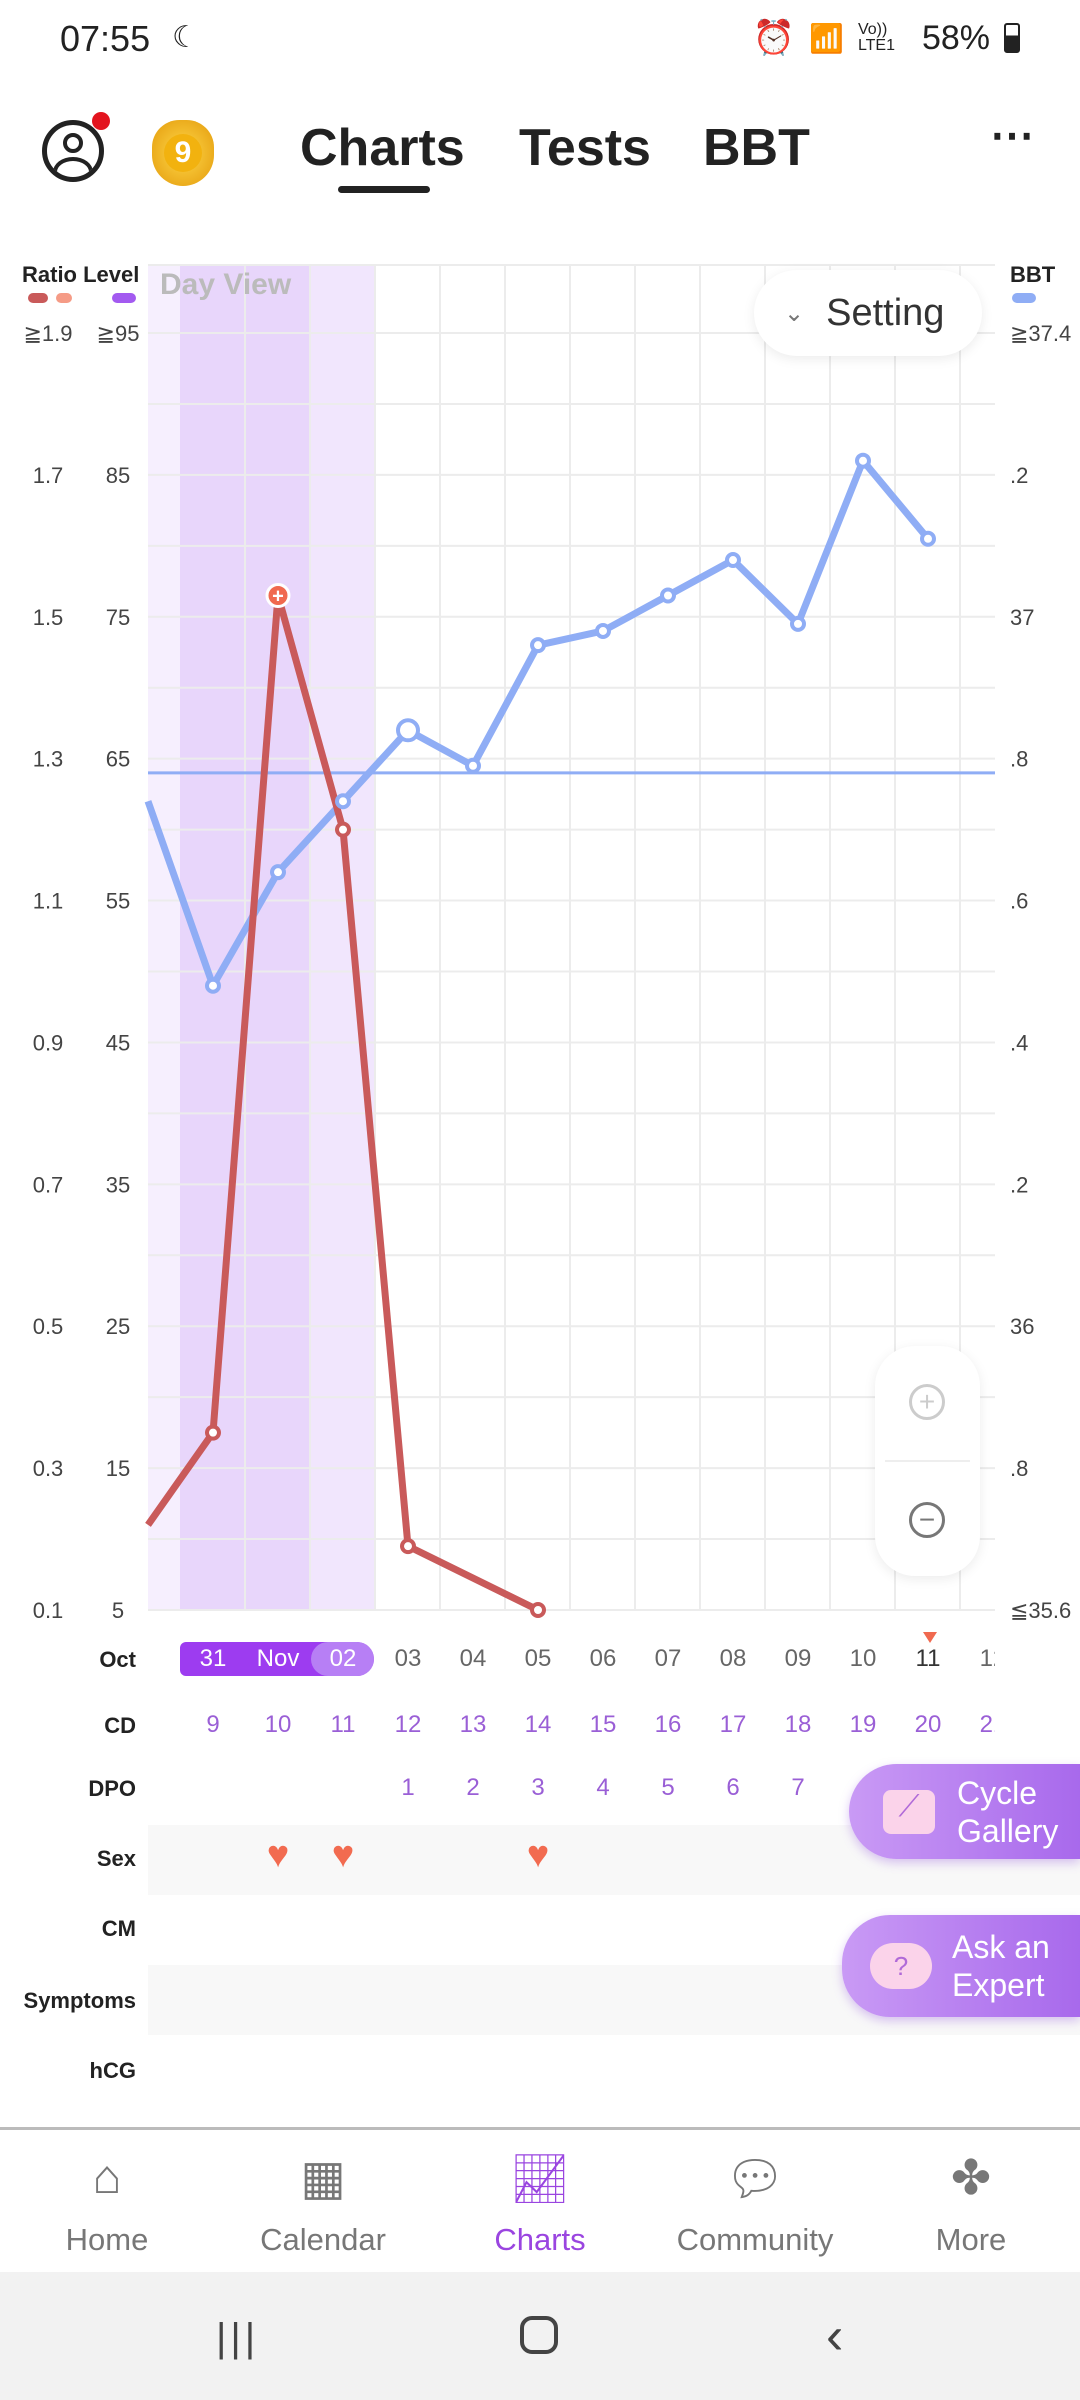 The height and width of the screenshot is (2400, 1080). Describe the element at coordinates (48, 475) in the screenshot. I see `ratio-axis-label: 1.7` at that location.